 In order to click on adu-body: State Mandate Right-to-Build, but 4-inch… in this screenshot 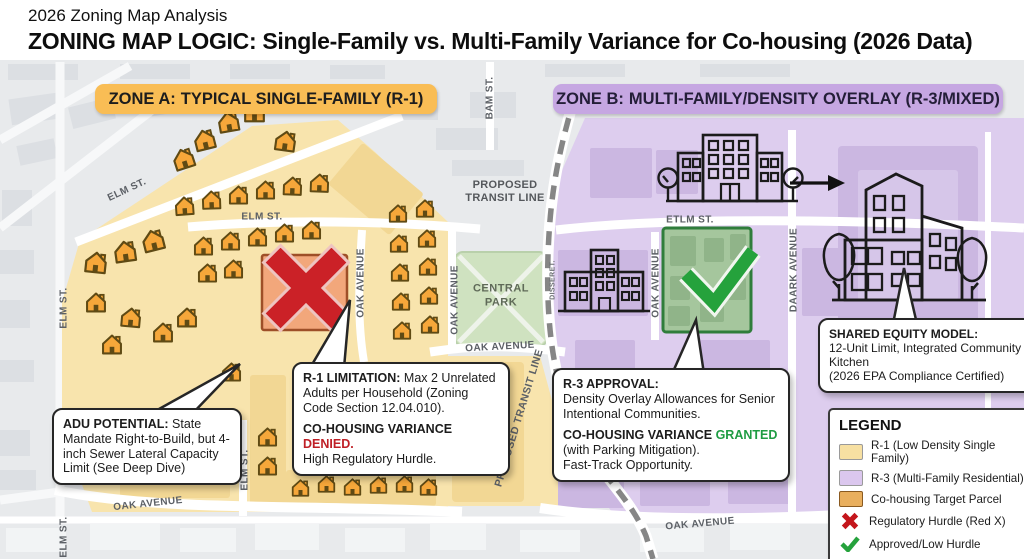, I will do `click(146, 446)`.